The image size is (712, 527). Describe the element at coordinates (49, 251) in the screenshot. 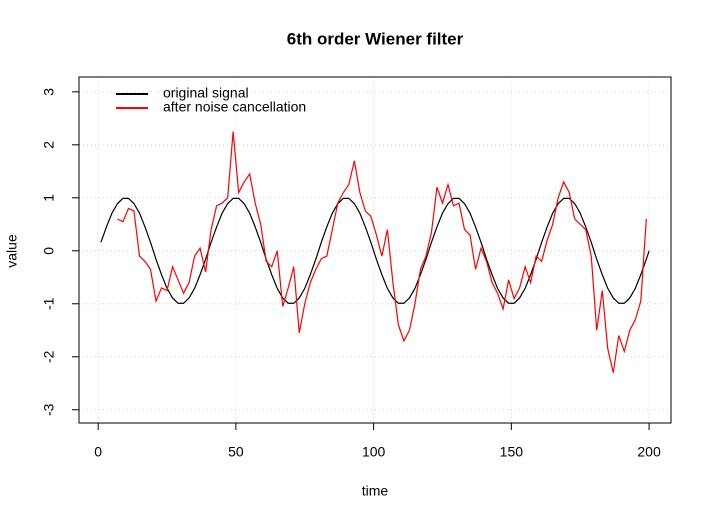

I see `y-tick-label: 0` at that location.